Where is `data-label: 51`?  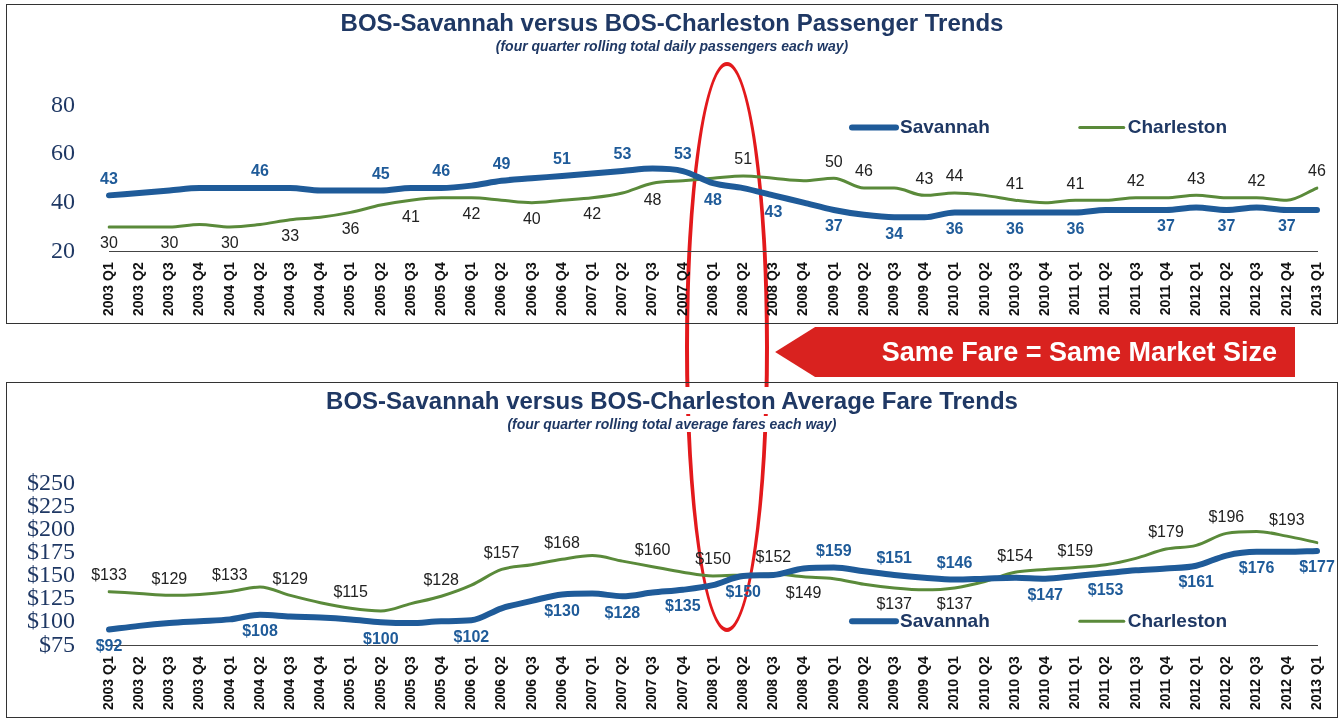 data-label: 51 is located at coordinates (562, 159).